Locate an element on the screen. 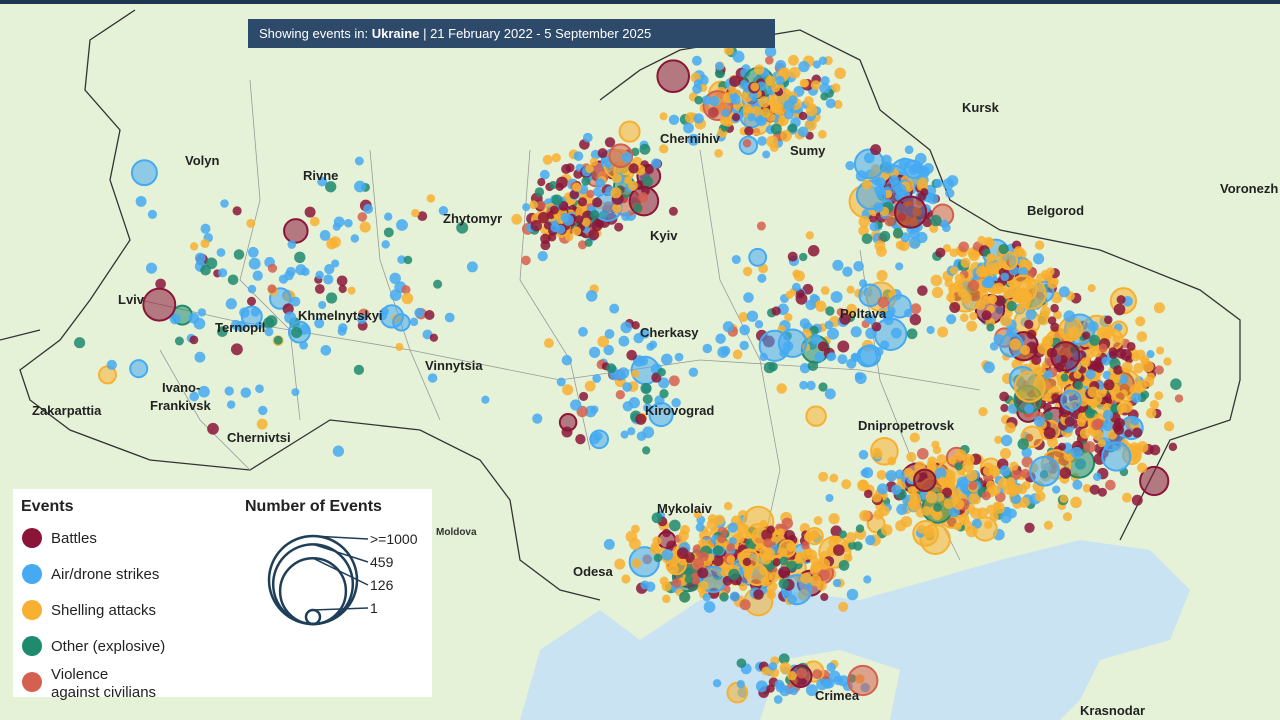  legend-label: Other (explosive) is located at coordinates (108, 646).